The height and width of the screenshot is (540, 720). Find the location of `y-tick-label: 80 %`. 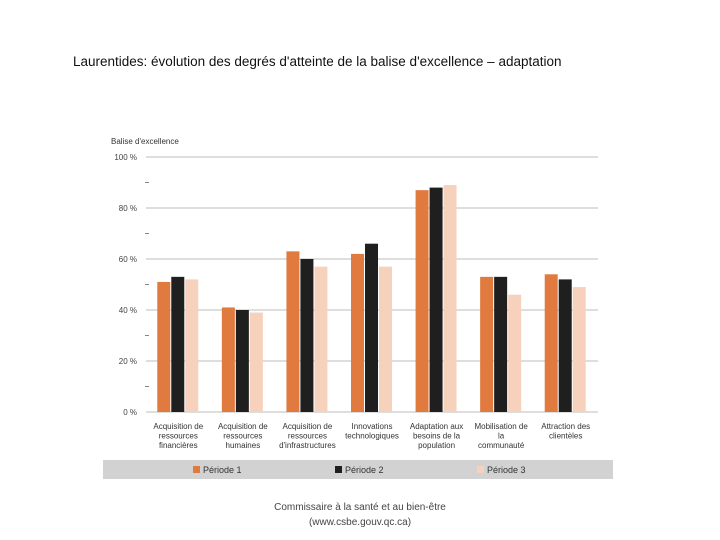

y-tick-label: 80 % is located at coordinates (128, 208).